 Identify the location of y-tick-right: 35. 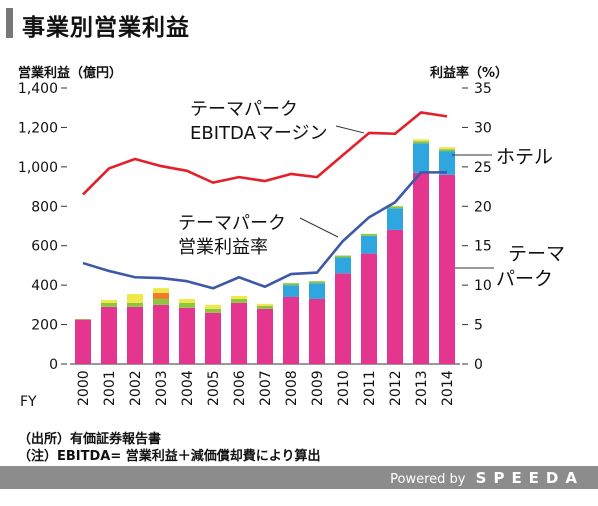
(483, 89).